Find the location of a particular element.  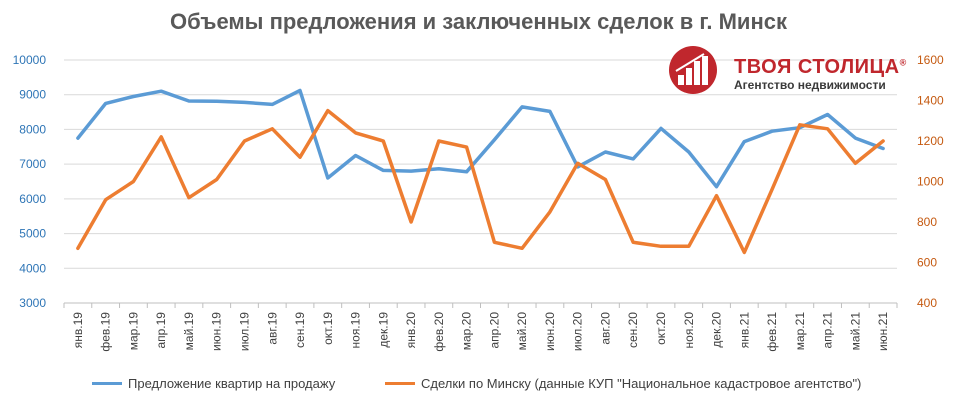

y-left-tick-label-2: 5000 is located at coordinates (32, 234).